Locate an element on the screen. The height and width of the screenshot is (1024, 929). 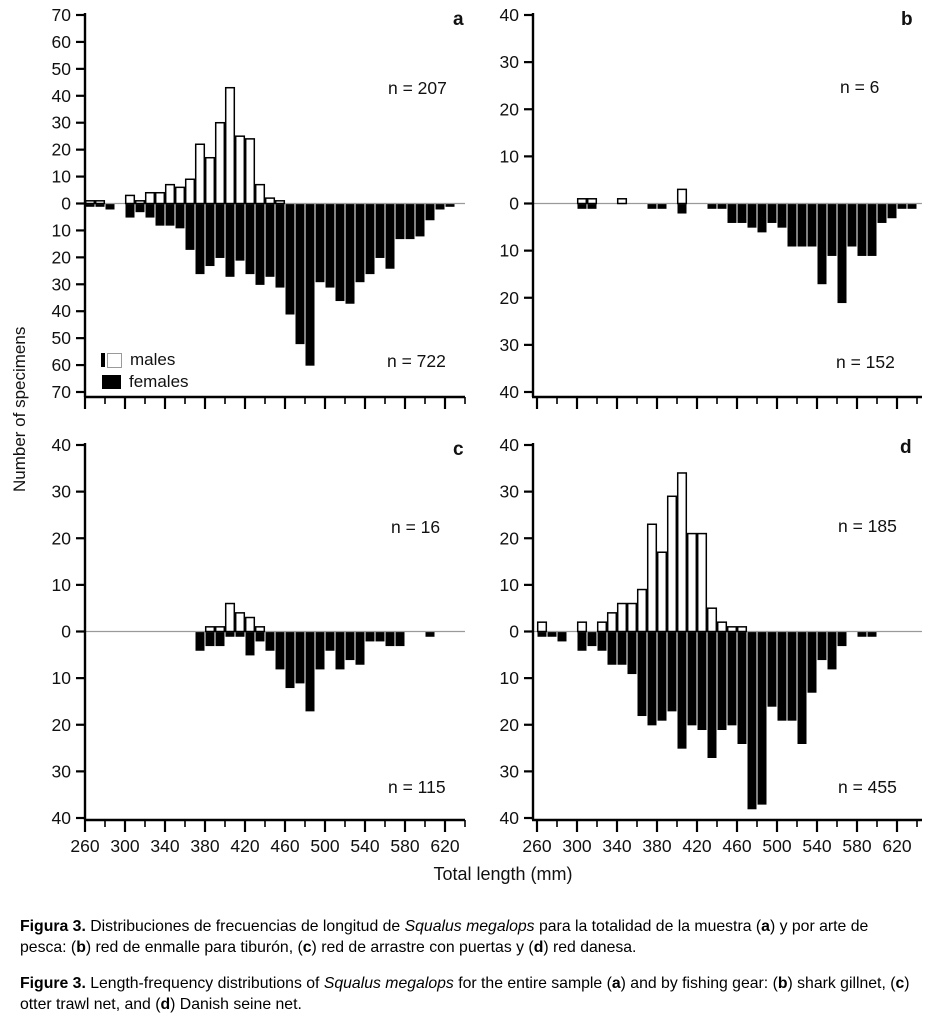
sample-size-a-males: n = 207 is located at coordinates (417, 88).